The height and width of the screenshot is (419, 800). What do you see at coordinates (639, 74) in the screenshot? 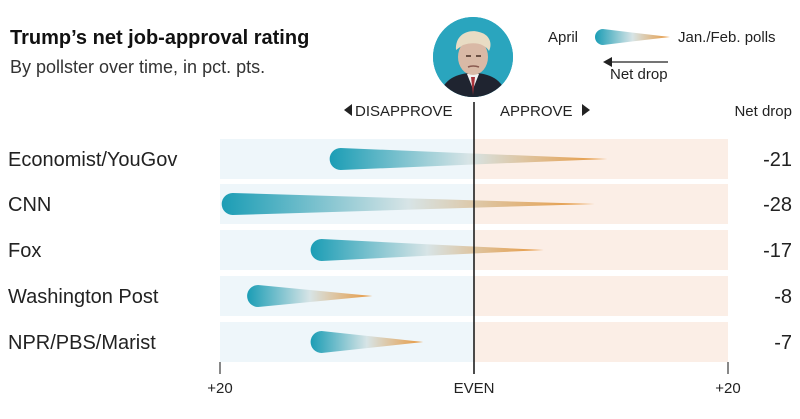
I see `legend-net-drop-label: Net drop` at bounding box center [639, 74].